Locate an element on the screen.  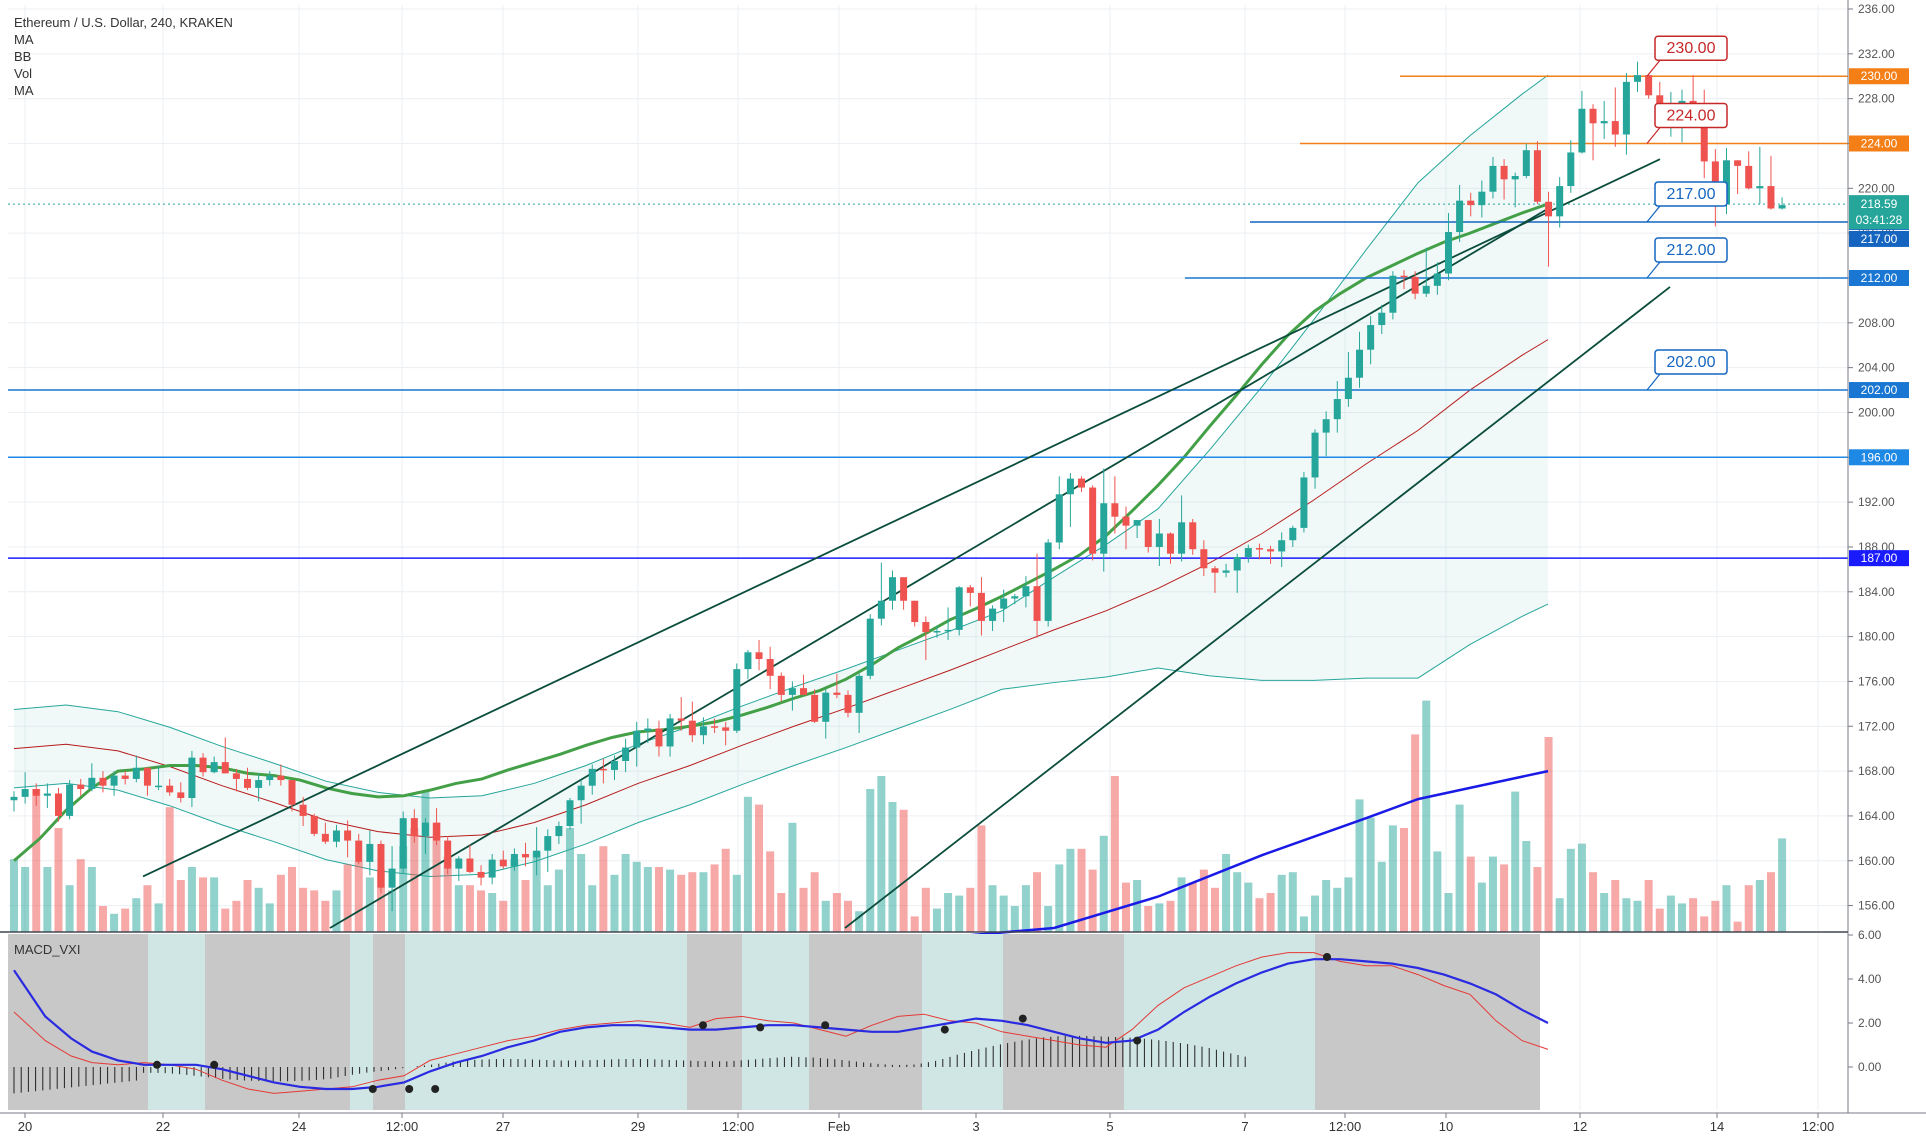
price-tick-label: 208.00 is located at coordinates (1876, 323).